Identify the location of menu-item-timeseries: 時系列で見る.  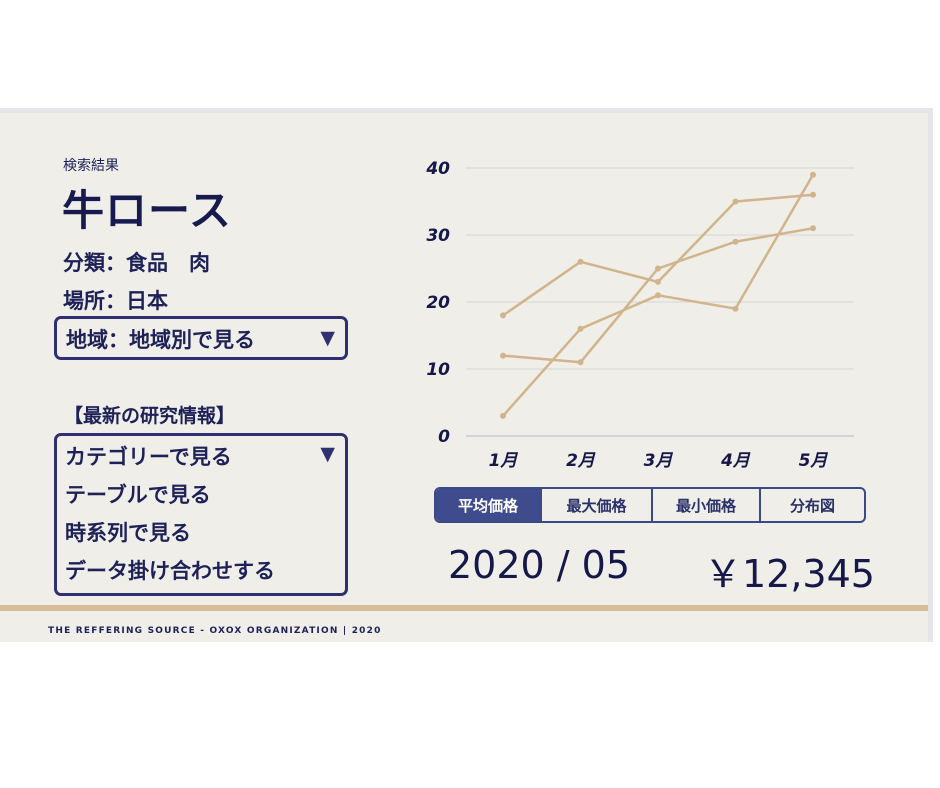
(128, 533).